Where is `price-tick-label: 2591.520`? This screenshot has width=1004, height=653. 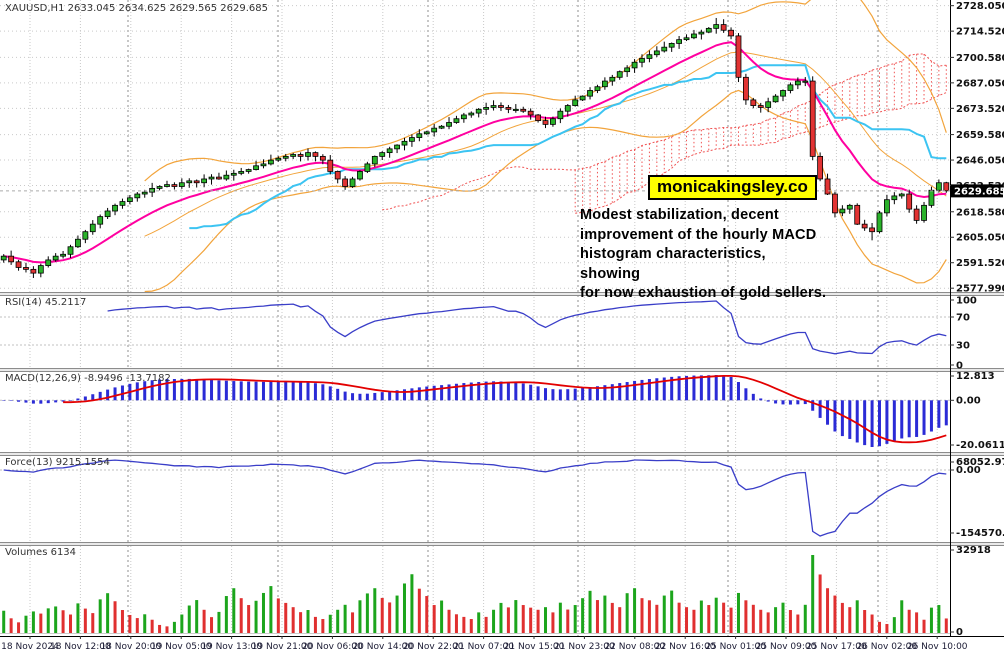
price-tick-label: 2591.520 is located at coordinates (980, 263).